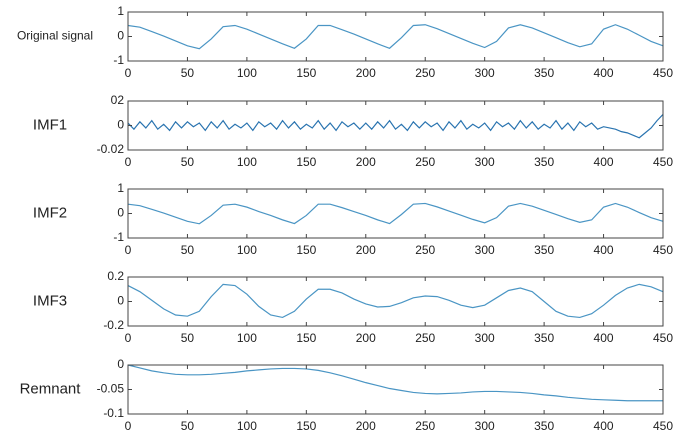 This screenshot has height=443, width=685. Describe the element at coordinates (111, 389) in the screenshot. I see `y-tick-label: -0.05` at that location.